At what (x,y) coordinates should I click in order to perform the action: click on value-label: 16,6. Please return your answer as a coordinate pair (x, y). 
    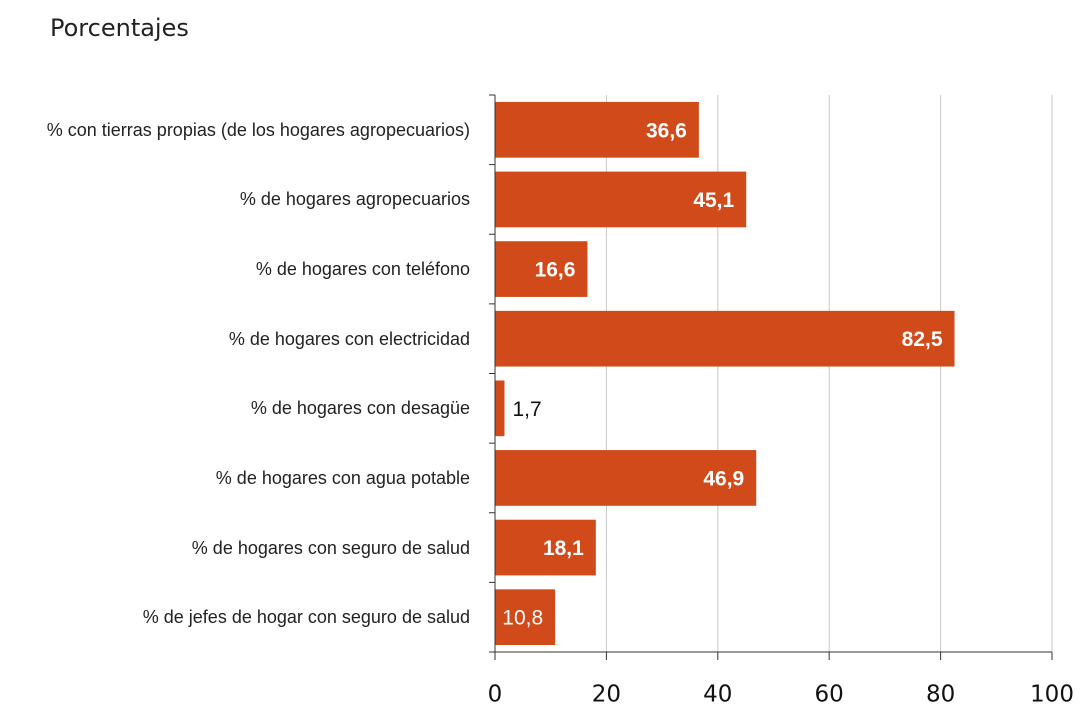
    Looking at the image, I should click on (555, 270).